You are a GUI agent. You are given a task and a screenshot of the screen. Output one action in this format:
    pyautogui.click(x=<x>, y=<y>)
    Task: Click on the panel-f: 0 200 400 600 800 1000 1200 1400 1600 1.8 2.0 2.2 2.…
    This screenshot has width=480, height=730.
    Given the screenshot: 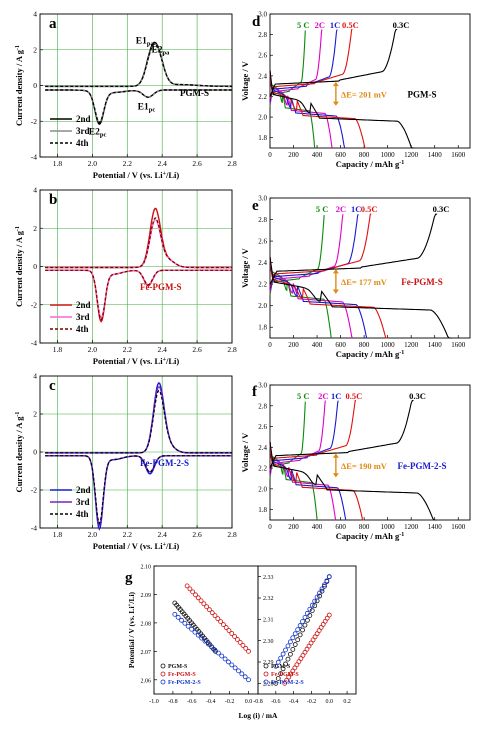 What is the action you would take?
    pyautogui.click(x=355, y=461)
    